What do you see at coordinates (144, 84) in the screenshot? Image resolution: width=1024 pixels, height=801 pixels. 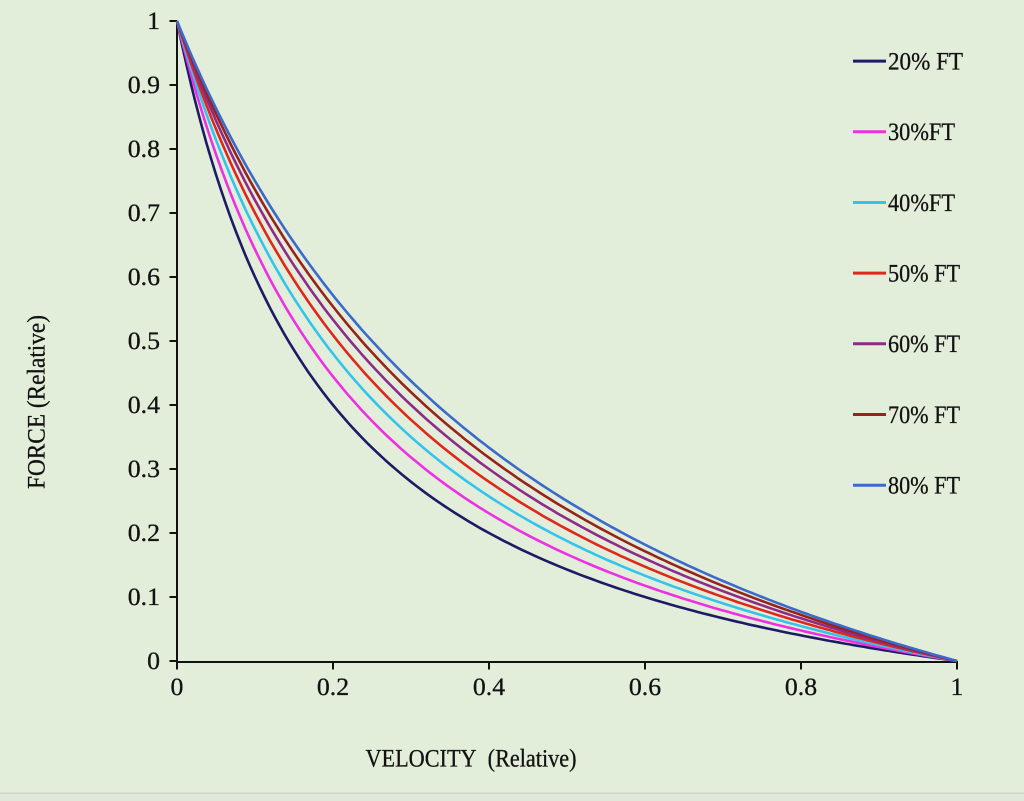 I see `svg-text: 0.9` at bounding box center [144, 84].